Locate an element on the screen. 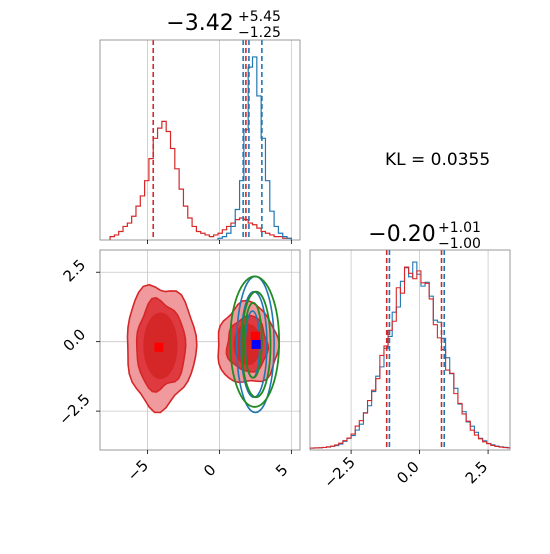 This screenshot has width=550, height=554. tl-title-value: −3.42 is located at coordinates (199, 23).